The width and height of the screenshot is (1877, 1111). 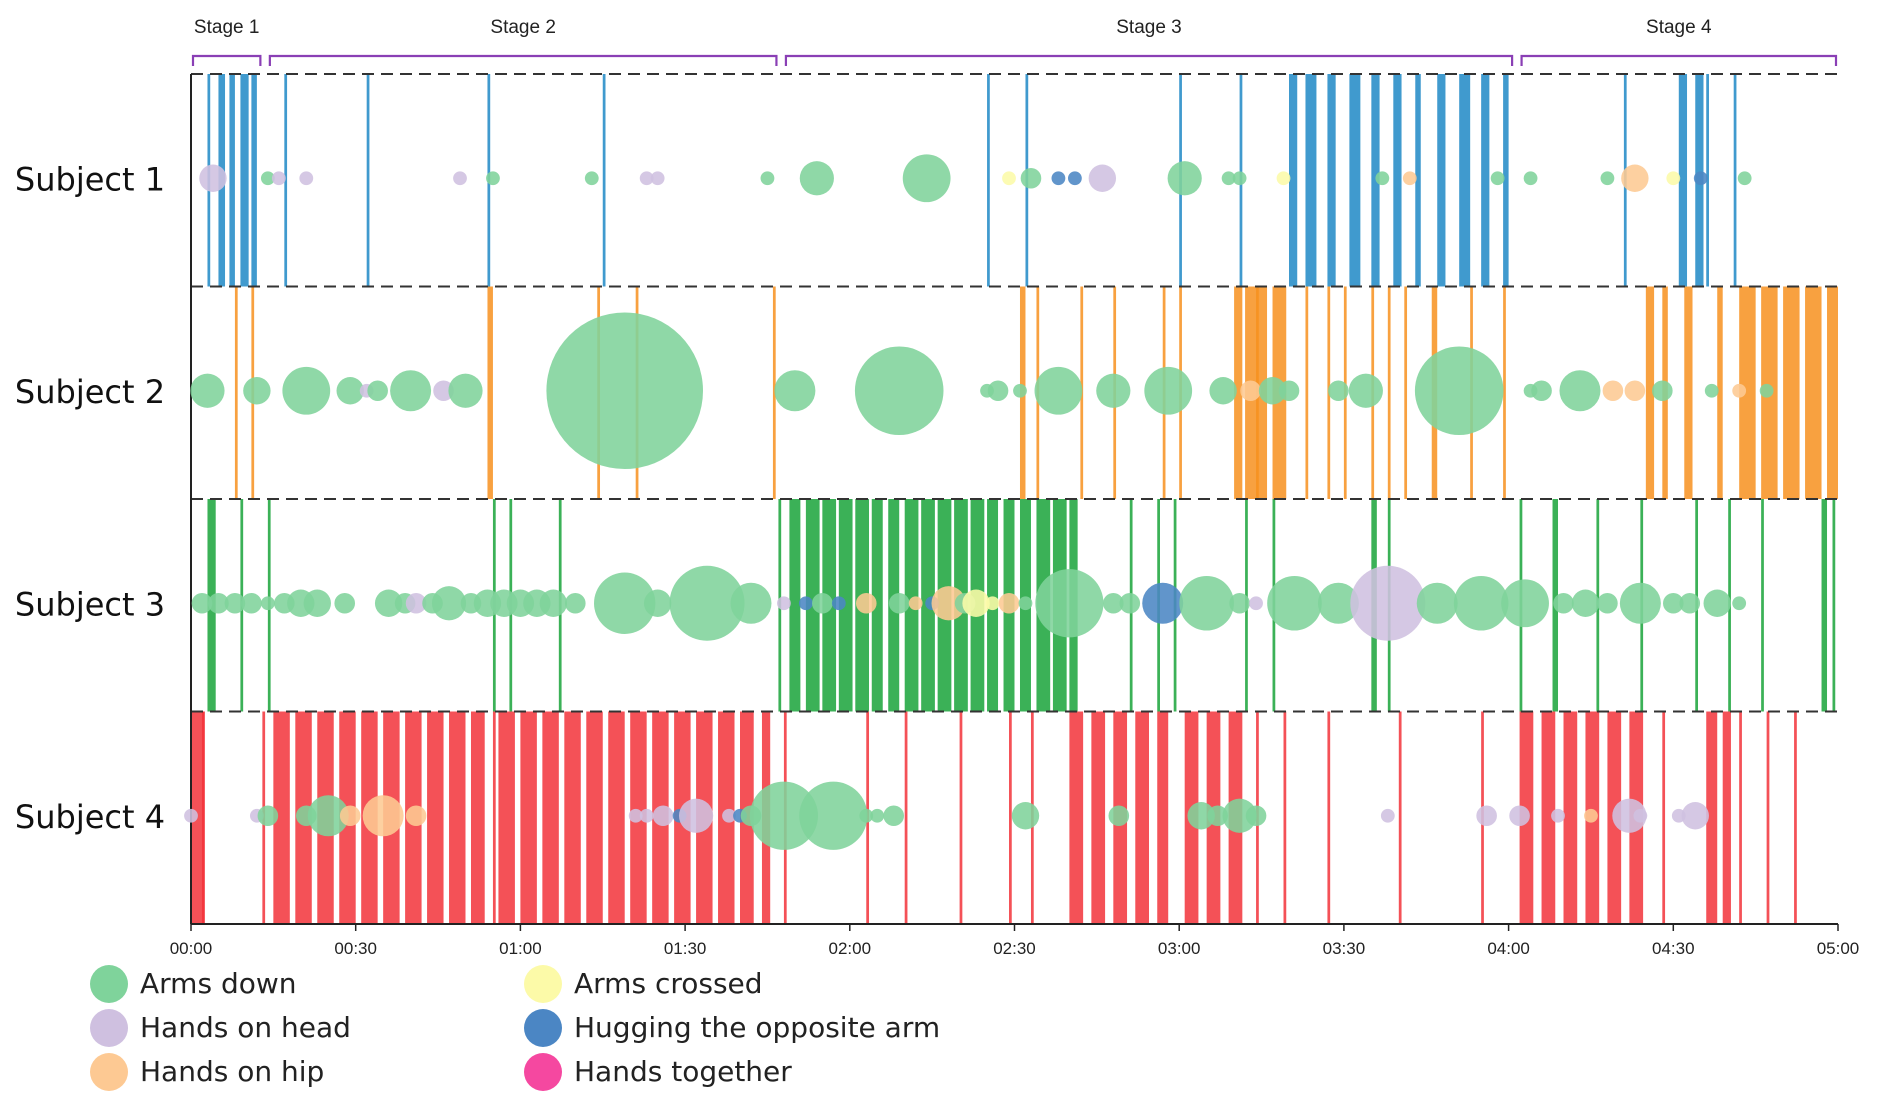 I want to click on subject-label: Subject 2, so click(x=90, y=392).